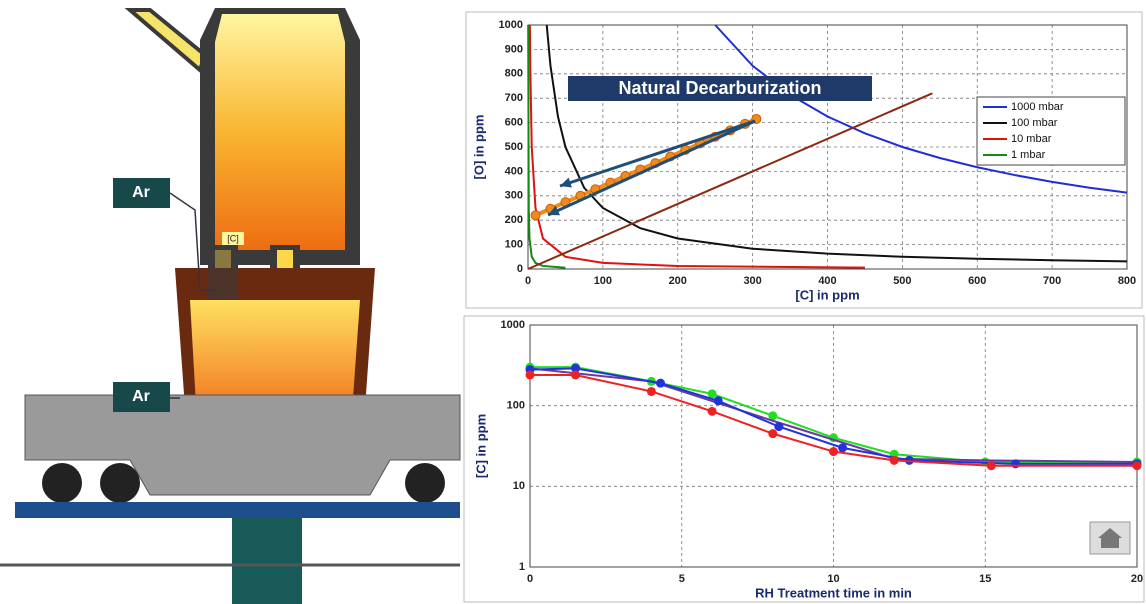 The height and width of the screenshot is (604, 1146). Describe the element at coordinates (985, 579) in the screenshot. I see `x-tick-label: 15` at that location.